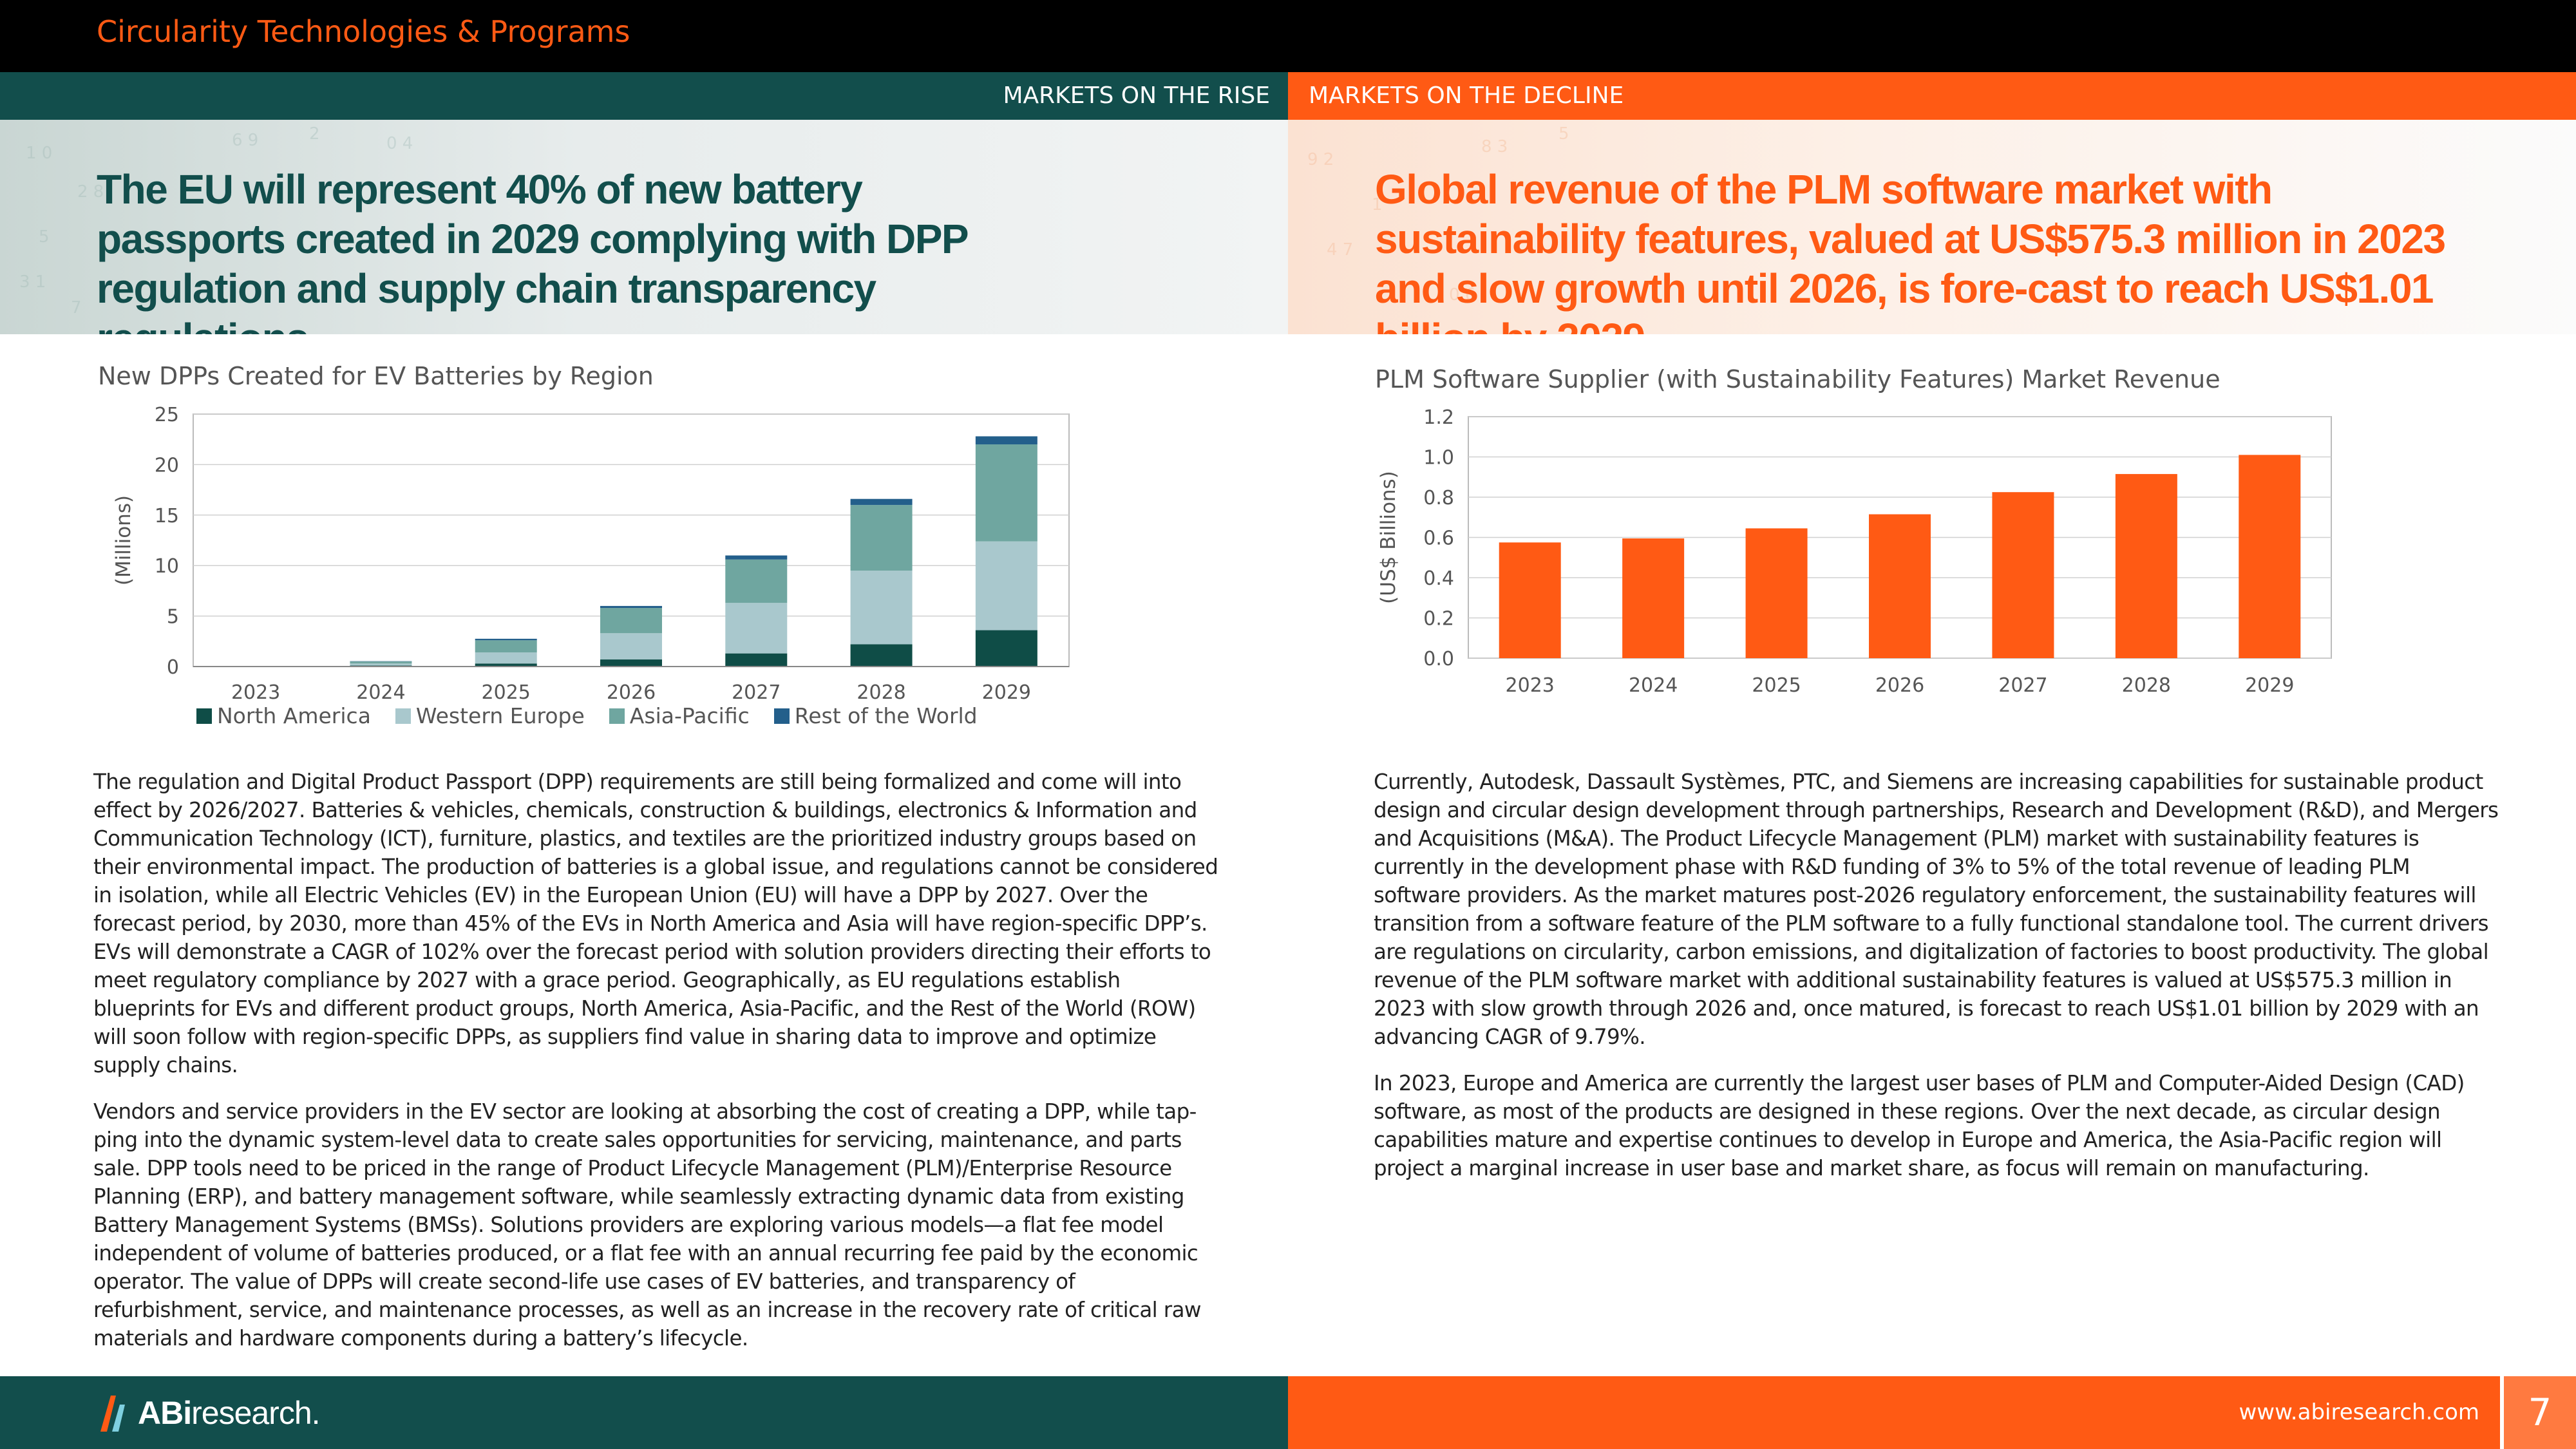  What do you see at coordinates (173, 618) in the screenshot?
I see `y-tick-label: 5` at bounding box center [173, 618].